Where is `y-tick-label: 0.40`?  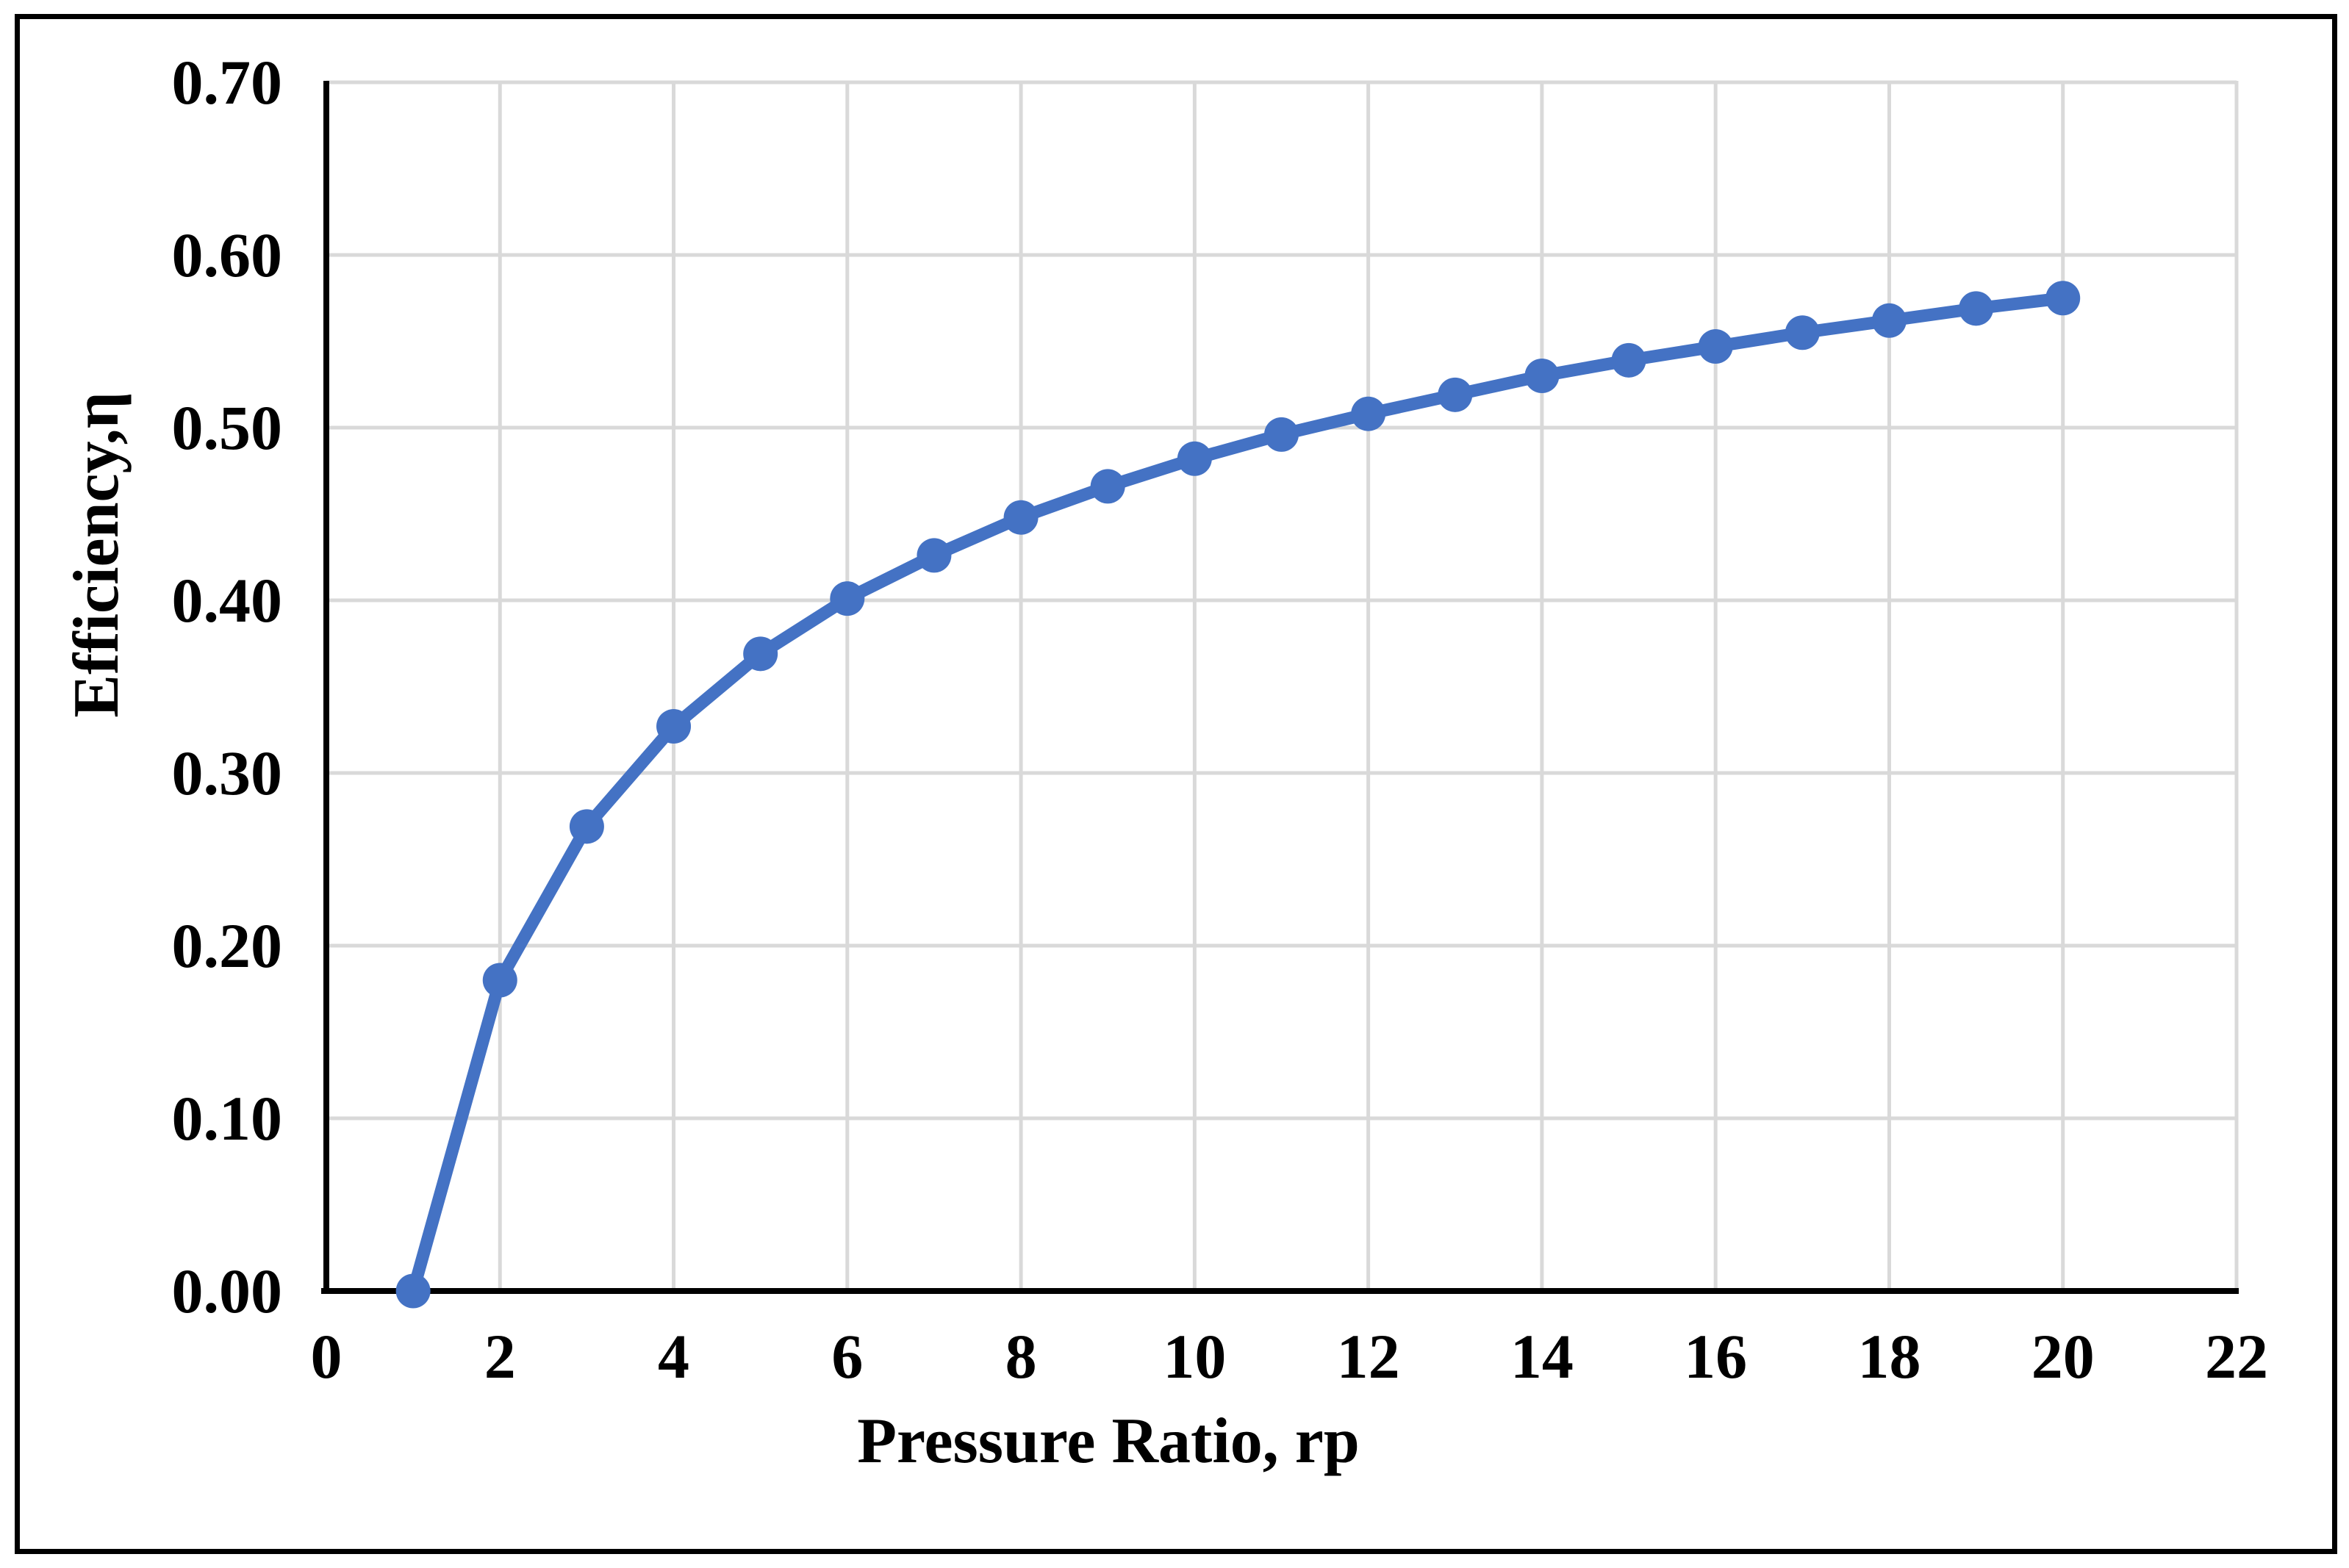 y-tick-label: 0.40 is located at coordinates (227, 600).